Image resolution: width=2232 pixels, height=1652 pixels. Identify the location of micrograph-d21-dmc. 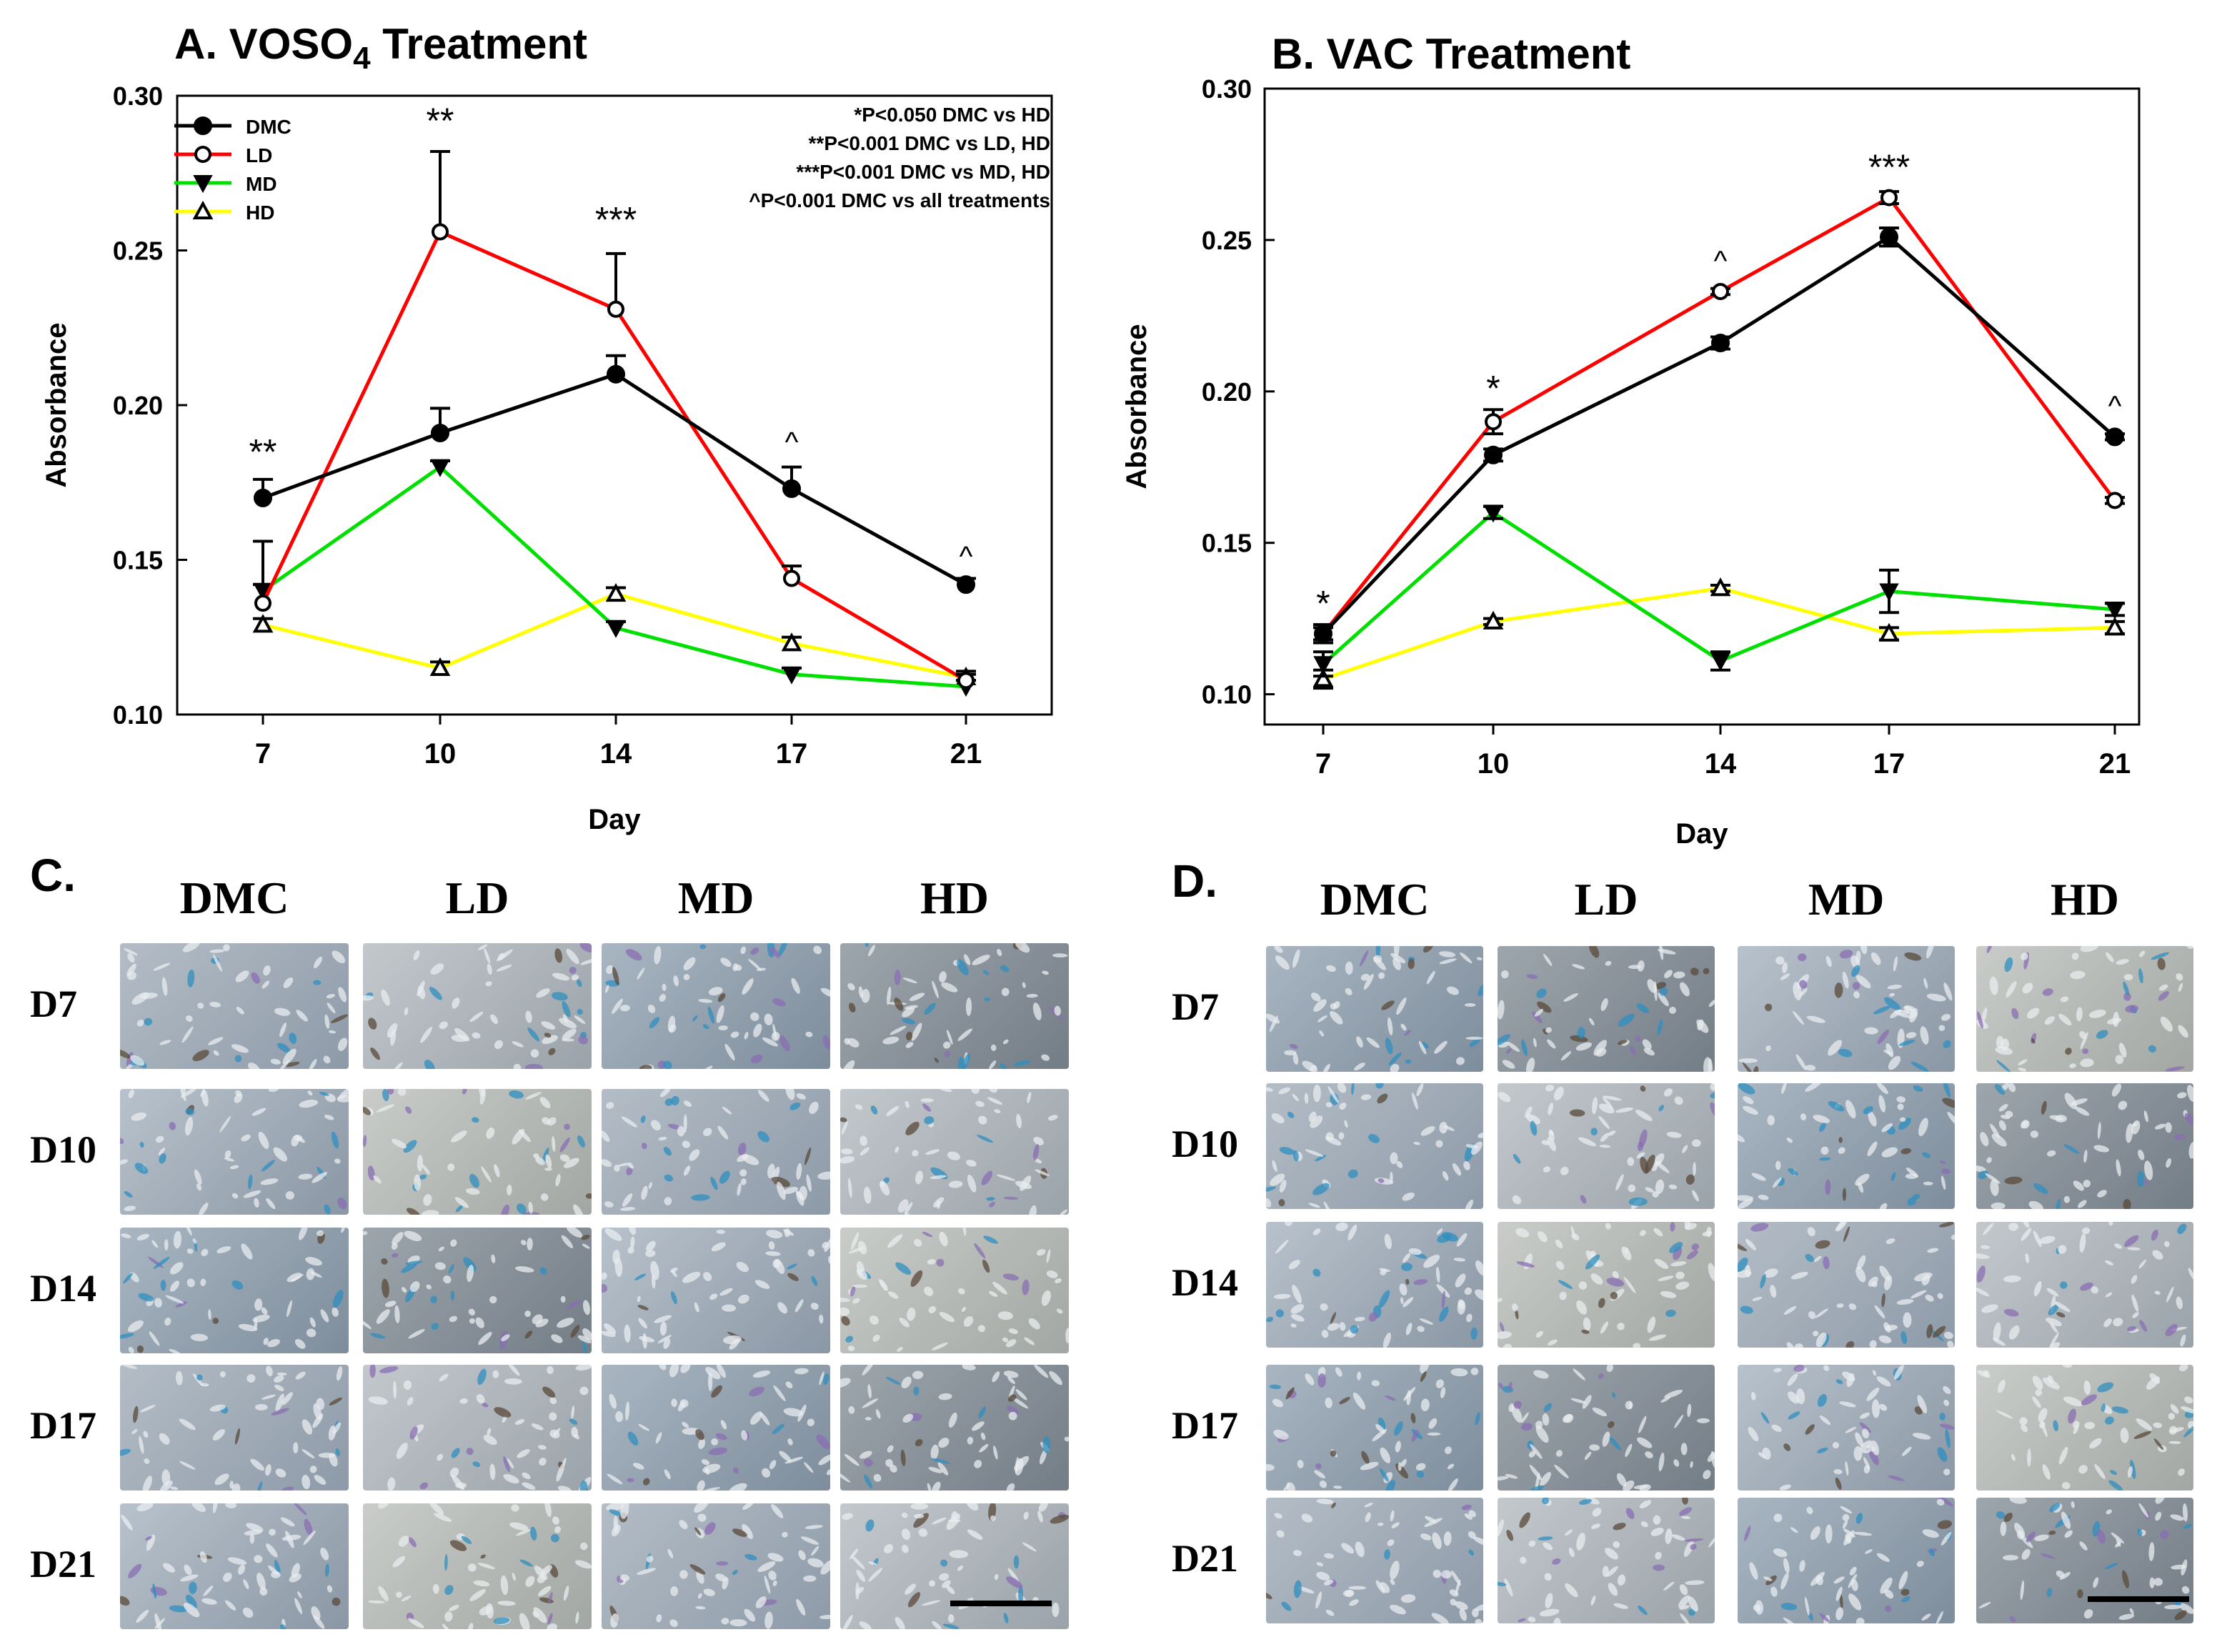
(234, 1566).